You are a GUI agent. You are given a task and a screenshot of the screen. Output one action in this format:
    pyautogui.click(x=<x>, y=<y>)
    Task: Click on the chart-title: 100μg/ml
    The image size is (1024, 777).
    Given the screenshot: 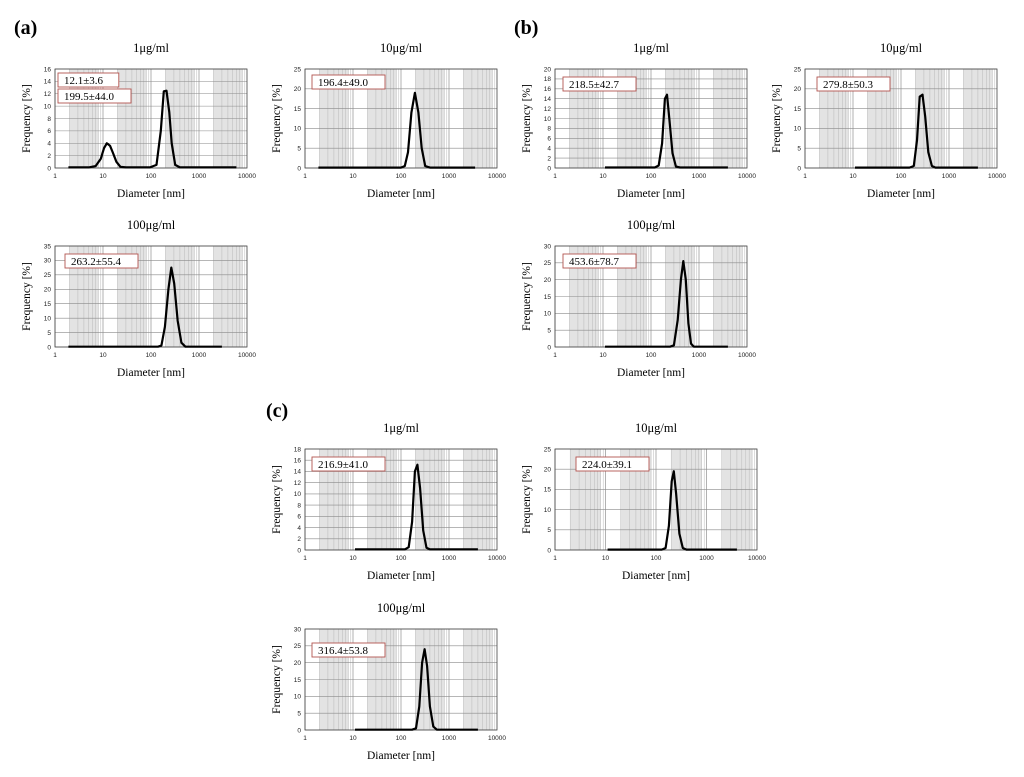 What is the action you would take?
    pyautogui.click(x=651, y=225)
    